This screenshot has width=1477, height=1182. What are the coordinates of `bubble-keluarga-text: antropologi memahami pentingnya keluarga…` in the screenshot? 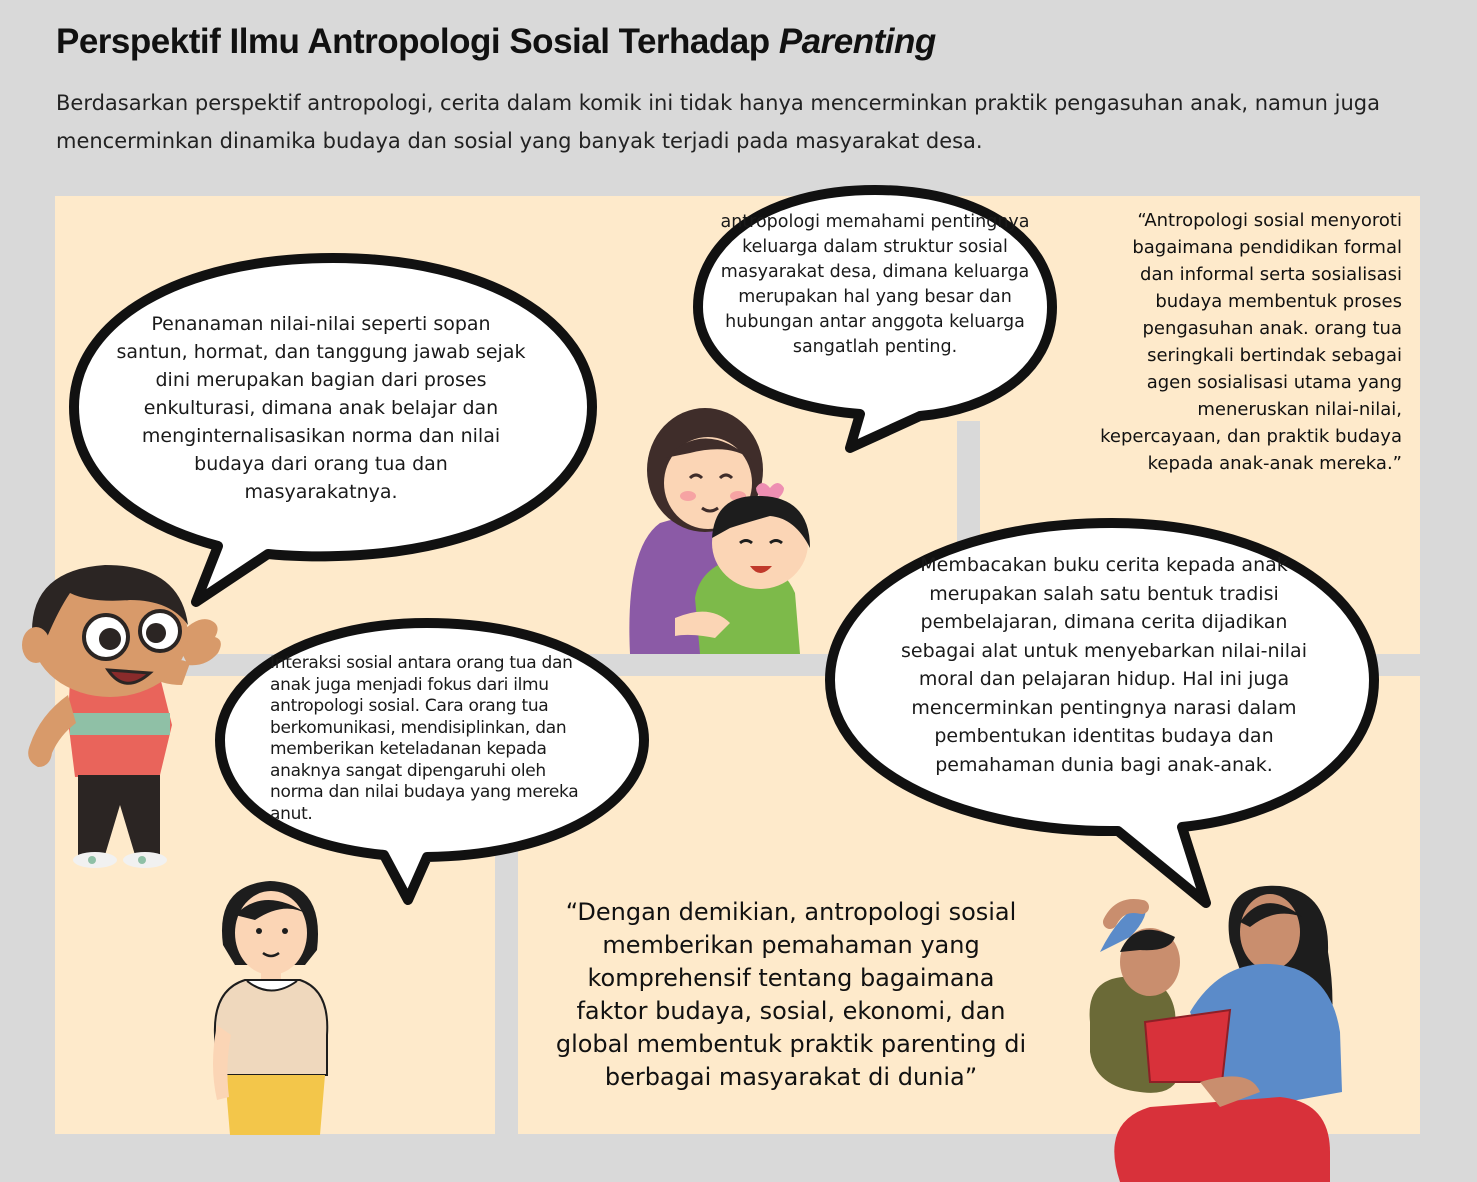 It's located at (875, 284).